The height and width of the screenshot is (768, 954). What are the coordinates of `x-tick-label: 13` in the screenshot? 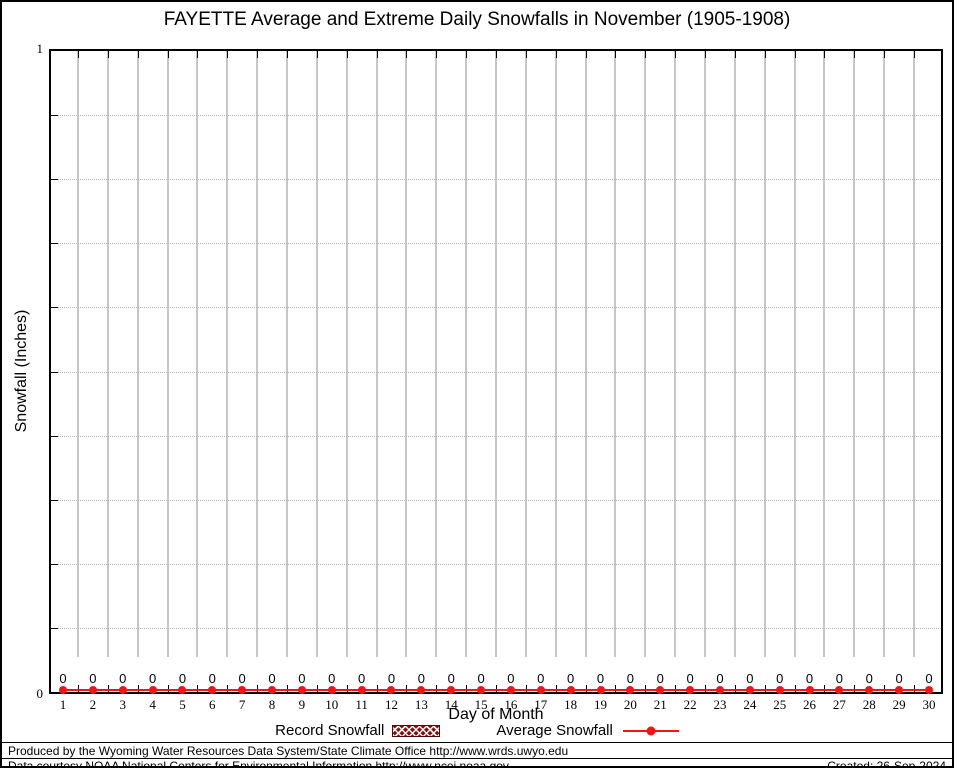 It's located at (421, 704).